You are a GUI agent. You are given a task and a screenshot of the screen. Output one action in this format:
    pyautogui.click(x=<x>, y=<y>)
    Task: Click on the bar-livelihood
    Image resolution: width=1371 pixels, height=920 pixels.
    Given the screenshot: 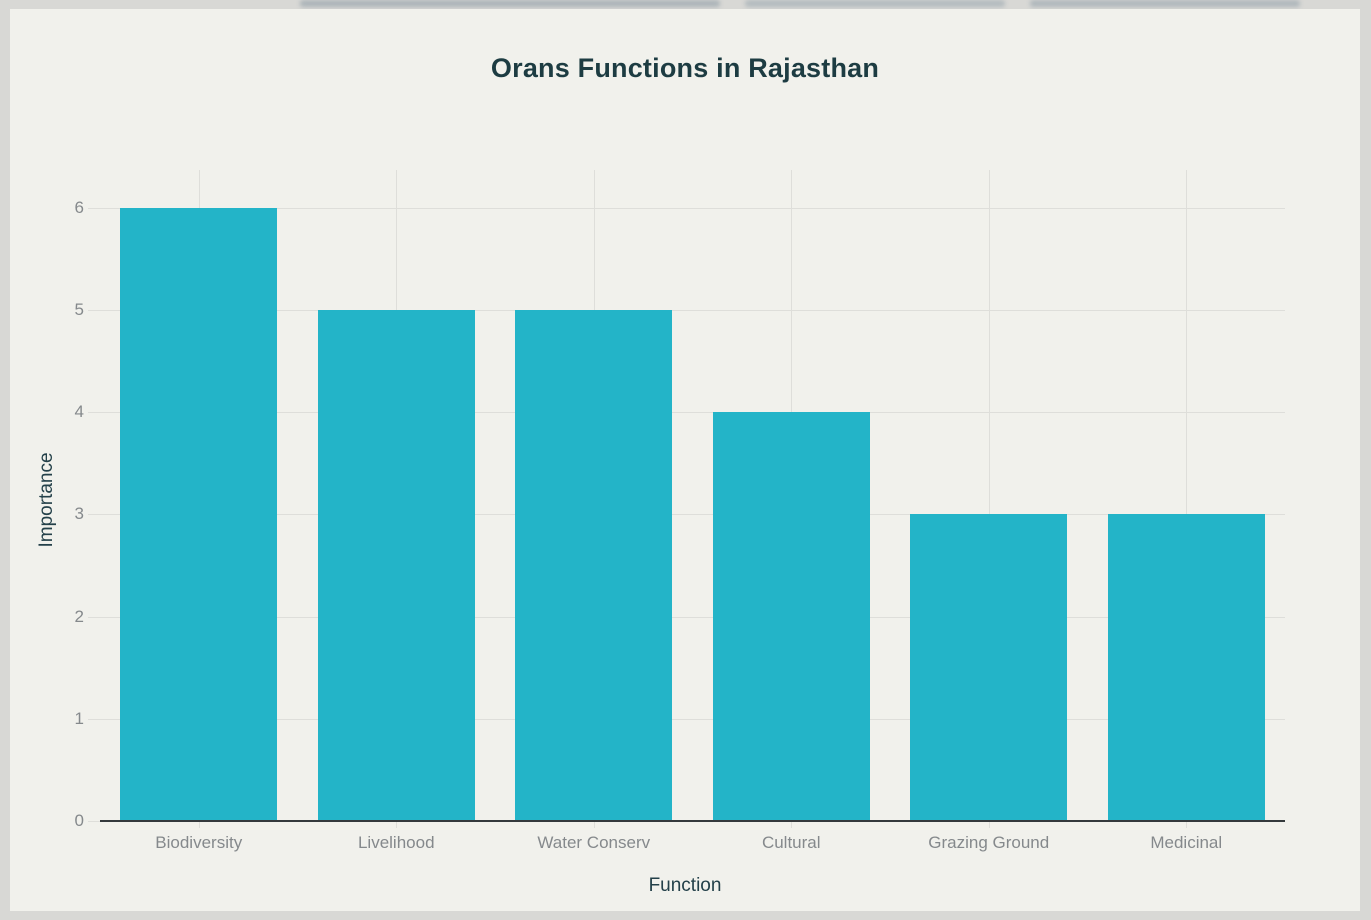 What is the action you would take?
    pyautogui.click(x=396, y=565)
    